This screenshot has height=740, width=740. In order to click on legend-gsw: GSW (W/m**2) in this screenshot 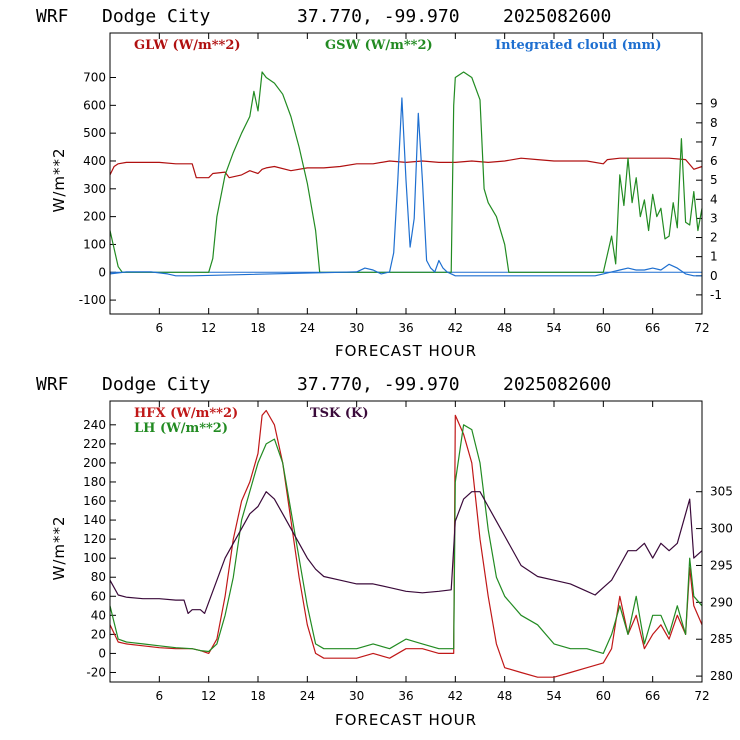, I will do `click(379, 45)`.